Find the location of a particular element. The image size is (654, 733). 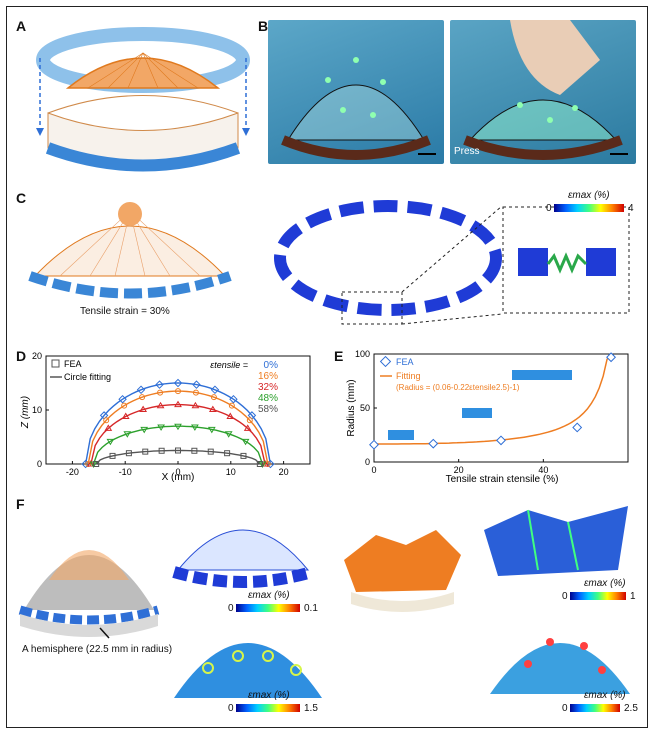

panel-label-e: E is located at coordinates (339, 356).